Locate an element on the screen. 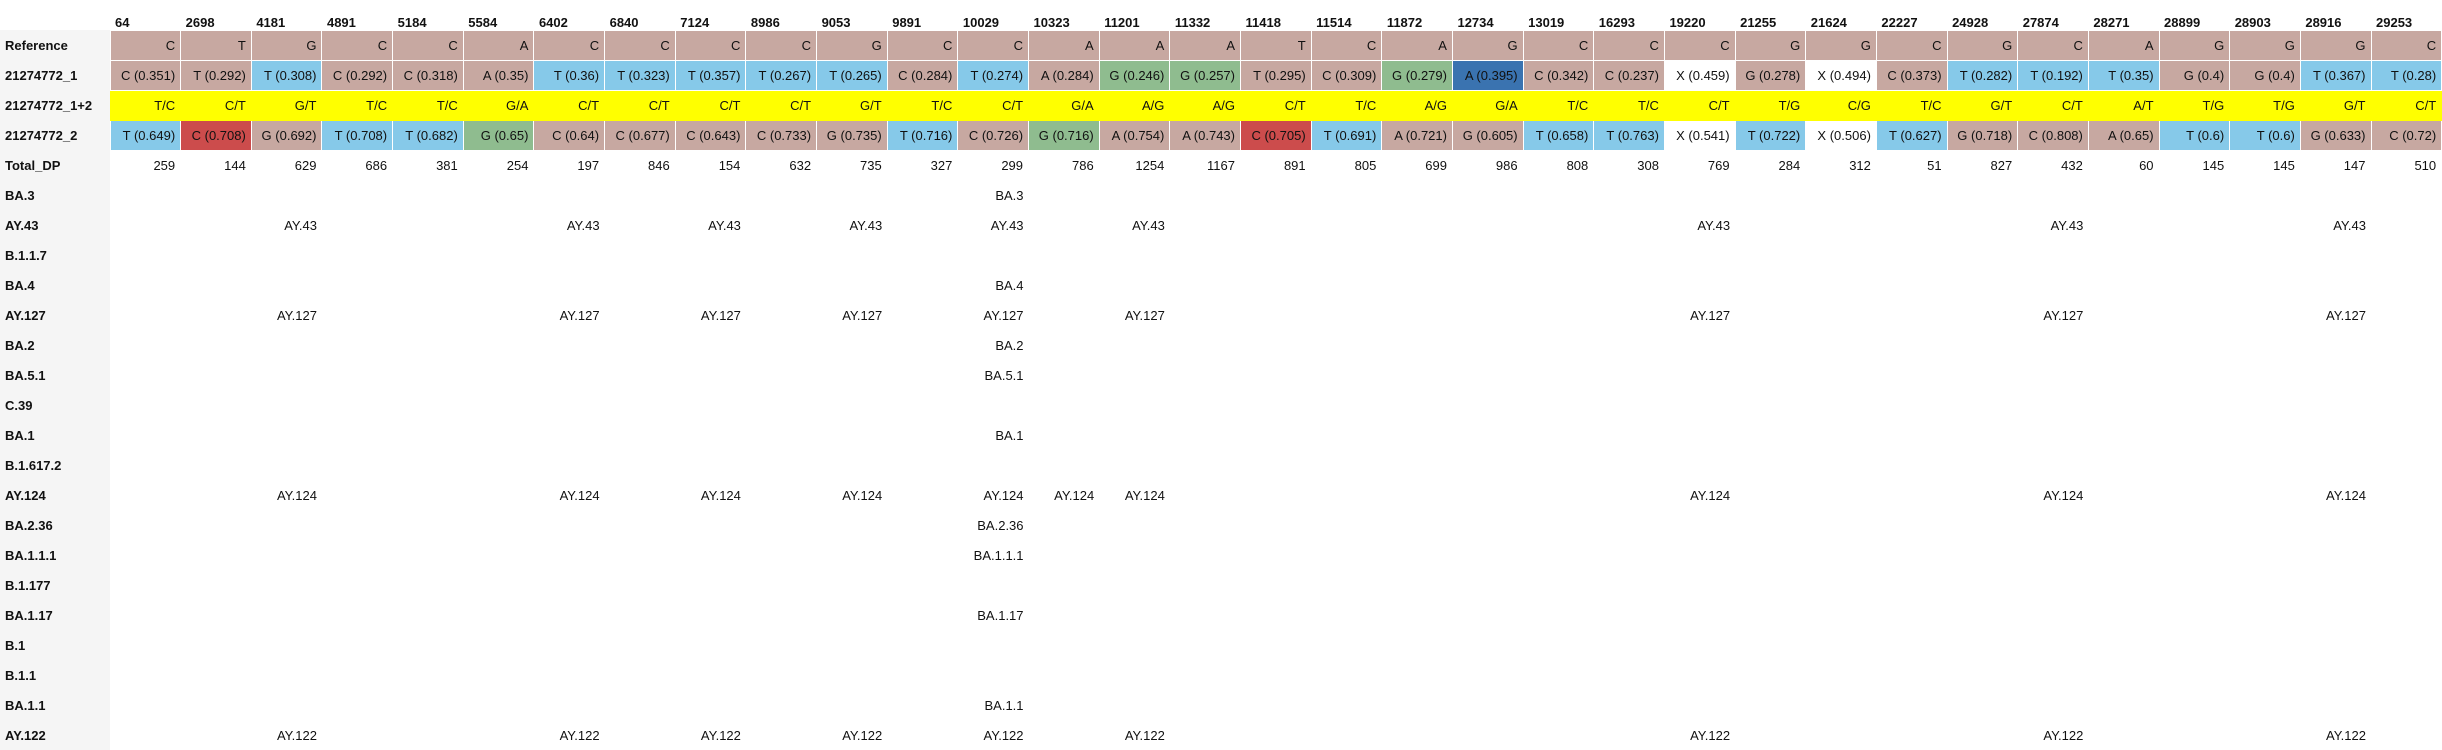 The image size is (2442, 750). total-dp-cell: 808 is located at coordinates (1558, 165).